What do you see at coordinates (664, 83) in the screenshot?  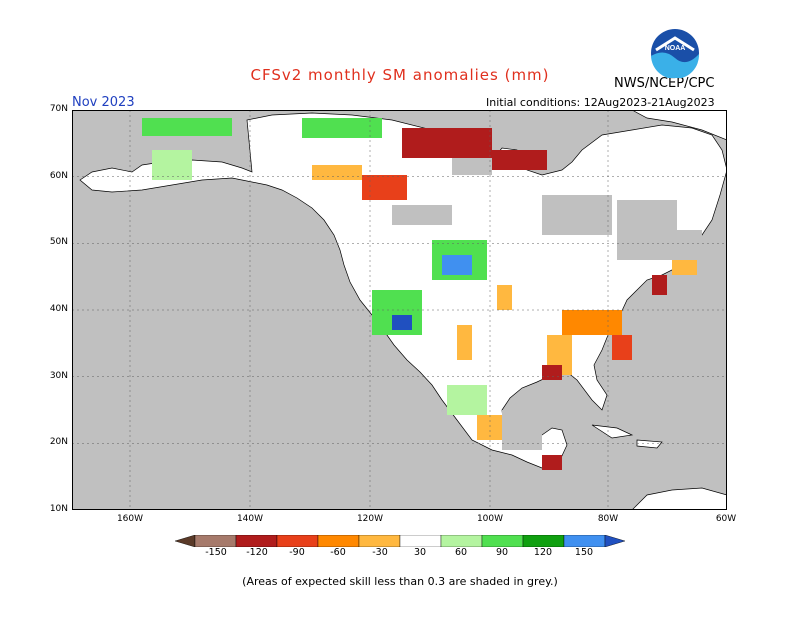 I see `agency-label: NWS/NCEP/CPC` at bounding box center [664, 83].